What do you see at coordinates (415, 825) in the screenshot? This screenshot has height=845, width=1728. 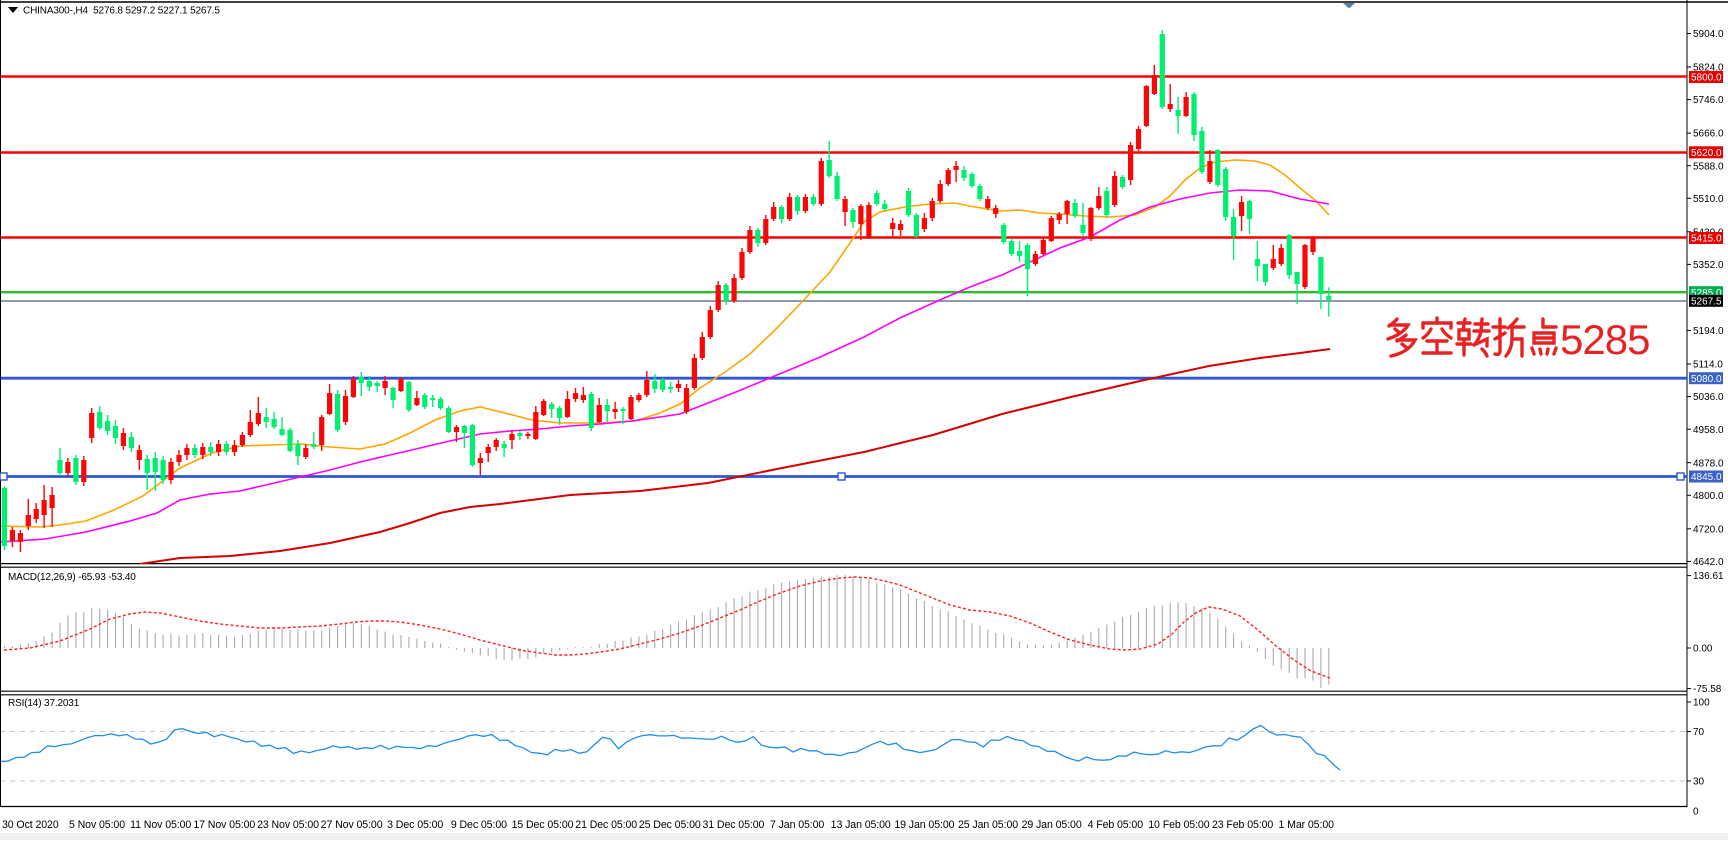 I see `svg-text: 3 Dec 05:00` at bounding box center [415, 825].